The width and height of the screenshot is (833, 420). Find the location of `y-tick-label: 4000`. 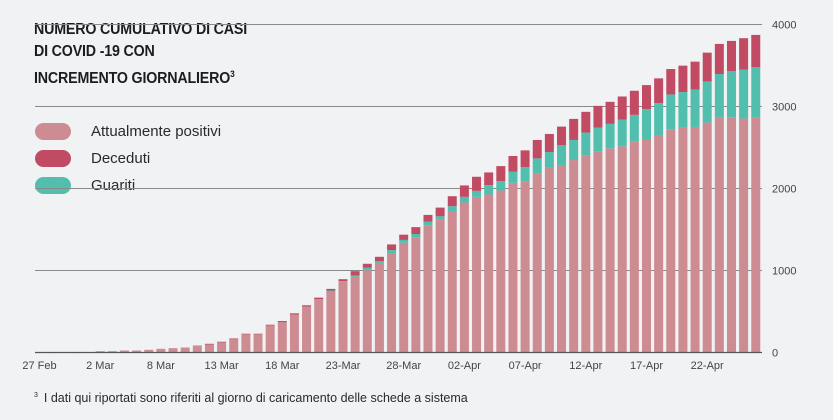

y-tick-label: 4000 is located at coordinates (784, 26).